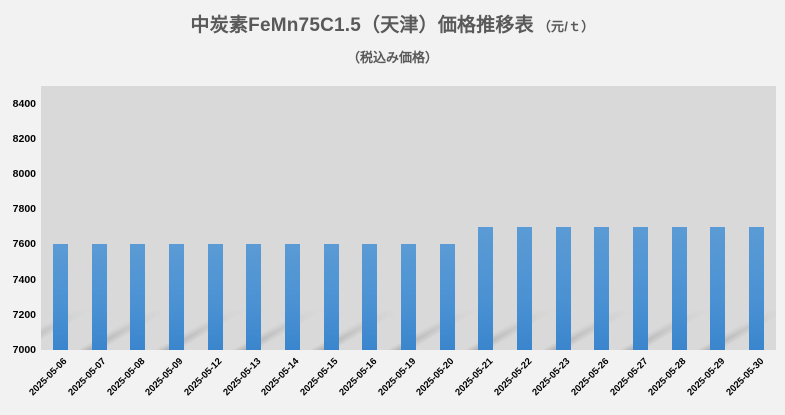 Image resolution: width=785 pixels, height=415 pixels. I want to click on chart-title: 中炭素FeMn75C1.5（天津）価格推移表 （元/ｔ）, so click(392, 23).